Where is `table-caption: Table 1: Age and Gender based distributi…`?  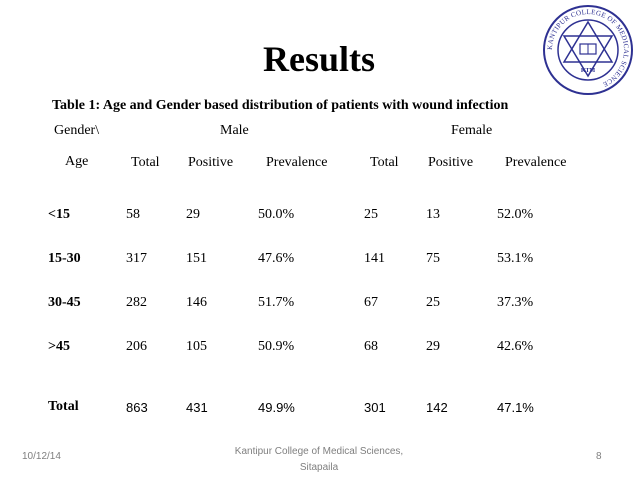 table-caption: Table 1: Age and Gender based distributi… is located at coordinates (280, 105).